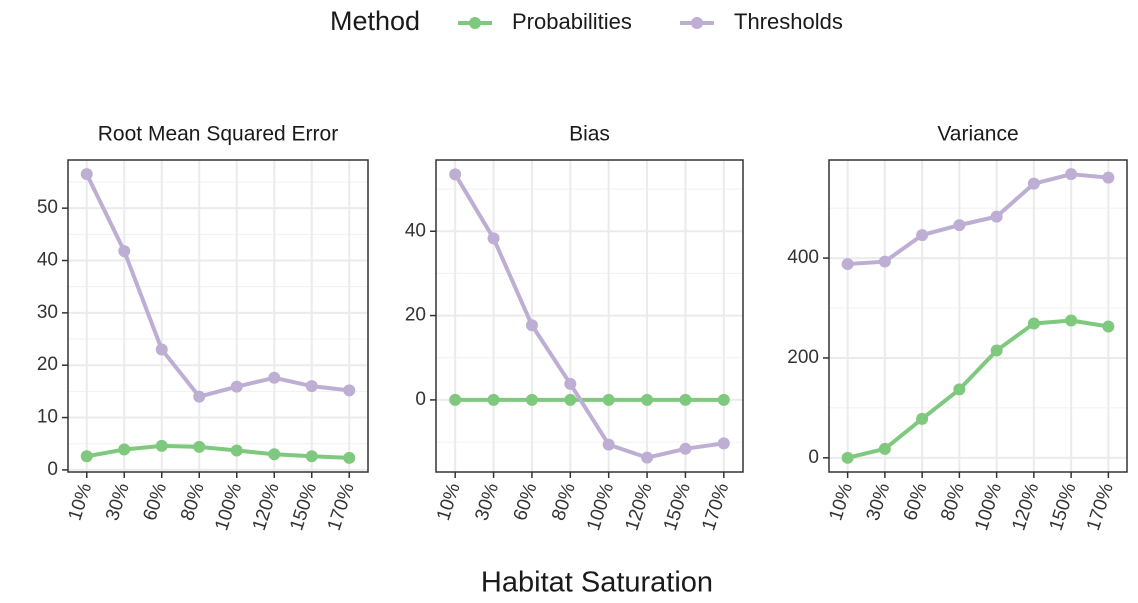 The image size is (1138, 603). I want to click on y-tick-label: 400, so click(803, 257).